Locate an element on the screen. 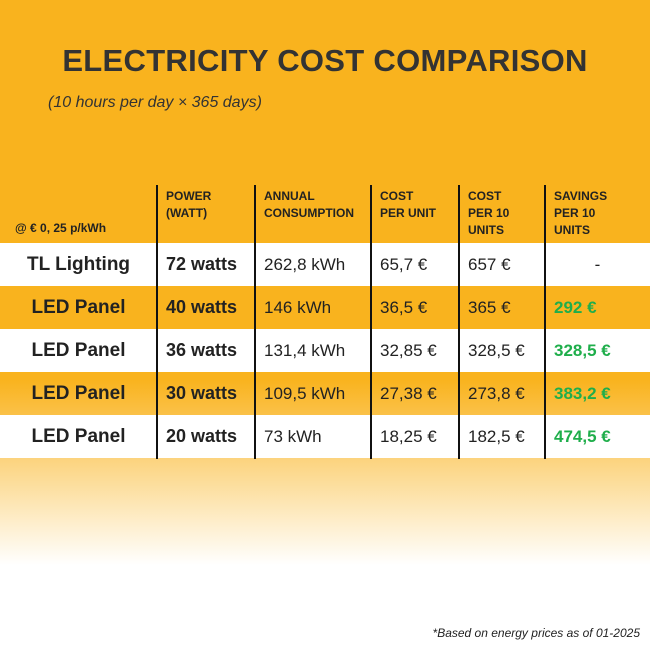 The width and height of the screenshot is (650, 650). column-header: SAVINGS is located at coordinates (581, 196).